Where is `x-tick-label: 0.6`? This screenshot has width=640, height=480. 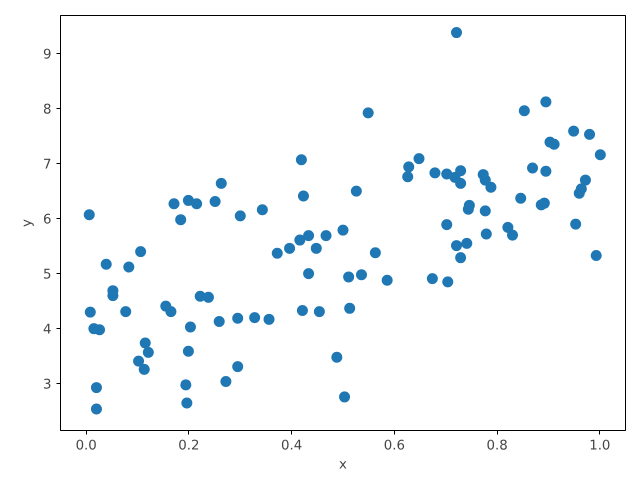 x-tick-label: 0.6 is located at coordinates (394, 446).